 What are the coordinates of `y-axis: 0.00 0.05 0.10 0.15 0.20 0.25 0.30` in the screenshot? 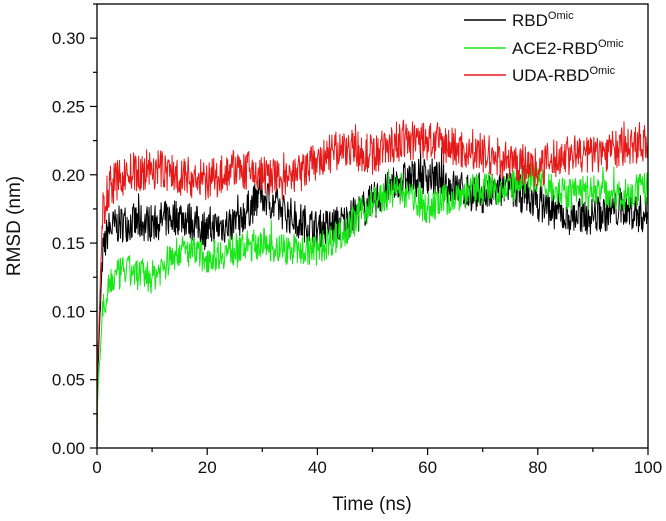 It's located at (74, 230).